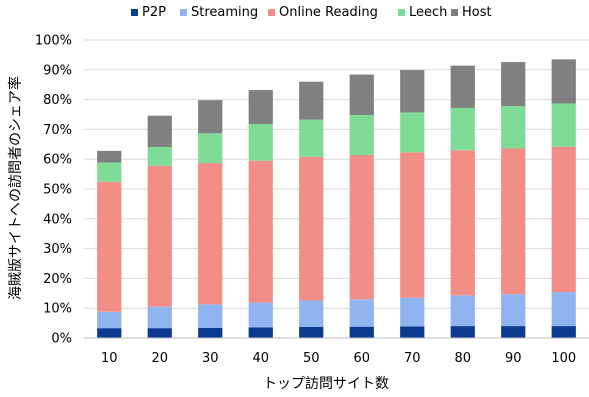 This screenshot has height=397, width=589. Describe the element at coordinates (462, 358) in the screenshot. I see `x-tick-label: 80` at that location.